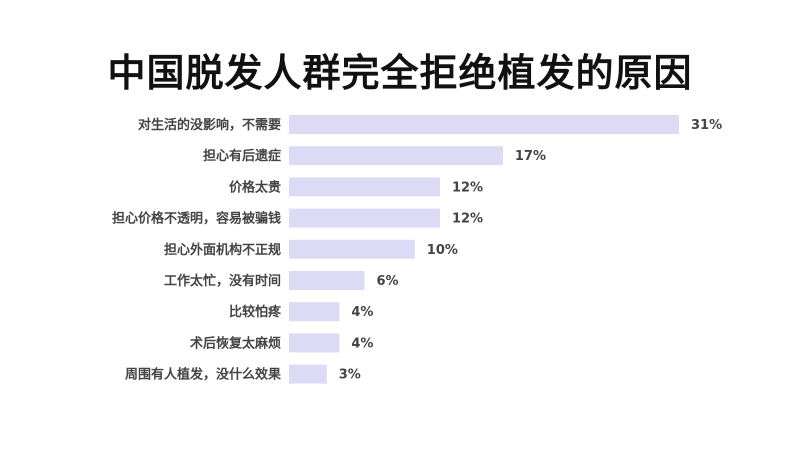 The image size is (800, 450). What do you see at coordinates (255, 187) in the screenshot?
I see `category-label: 价格太贵` at bounding box center [255, 187].